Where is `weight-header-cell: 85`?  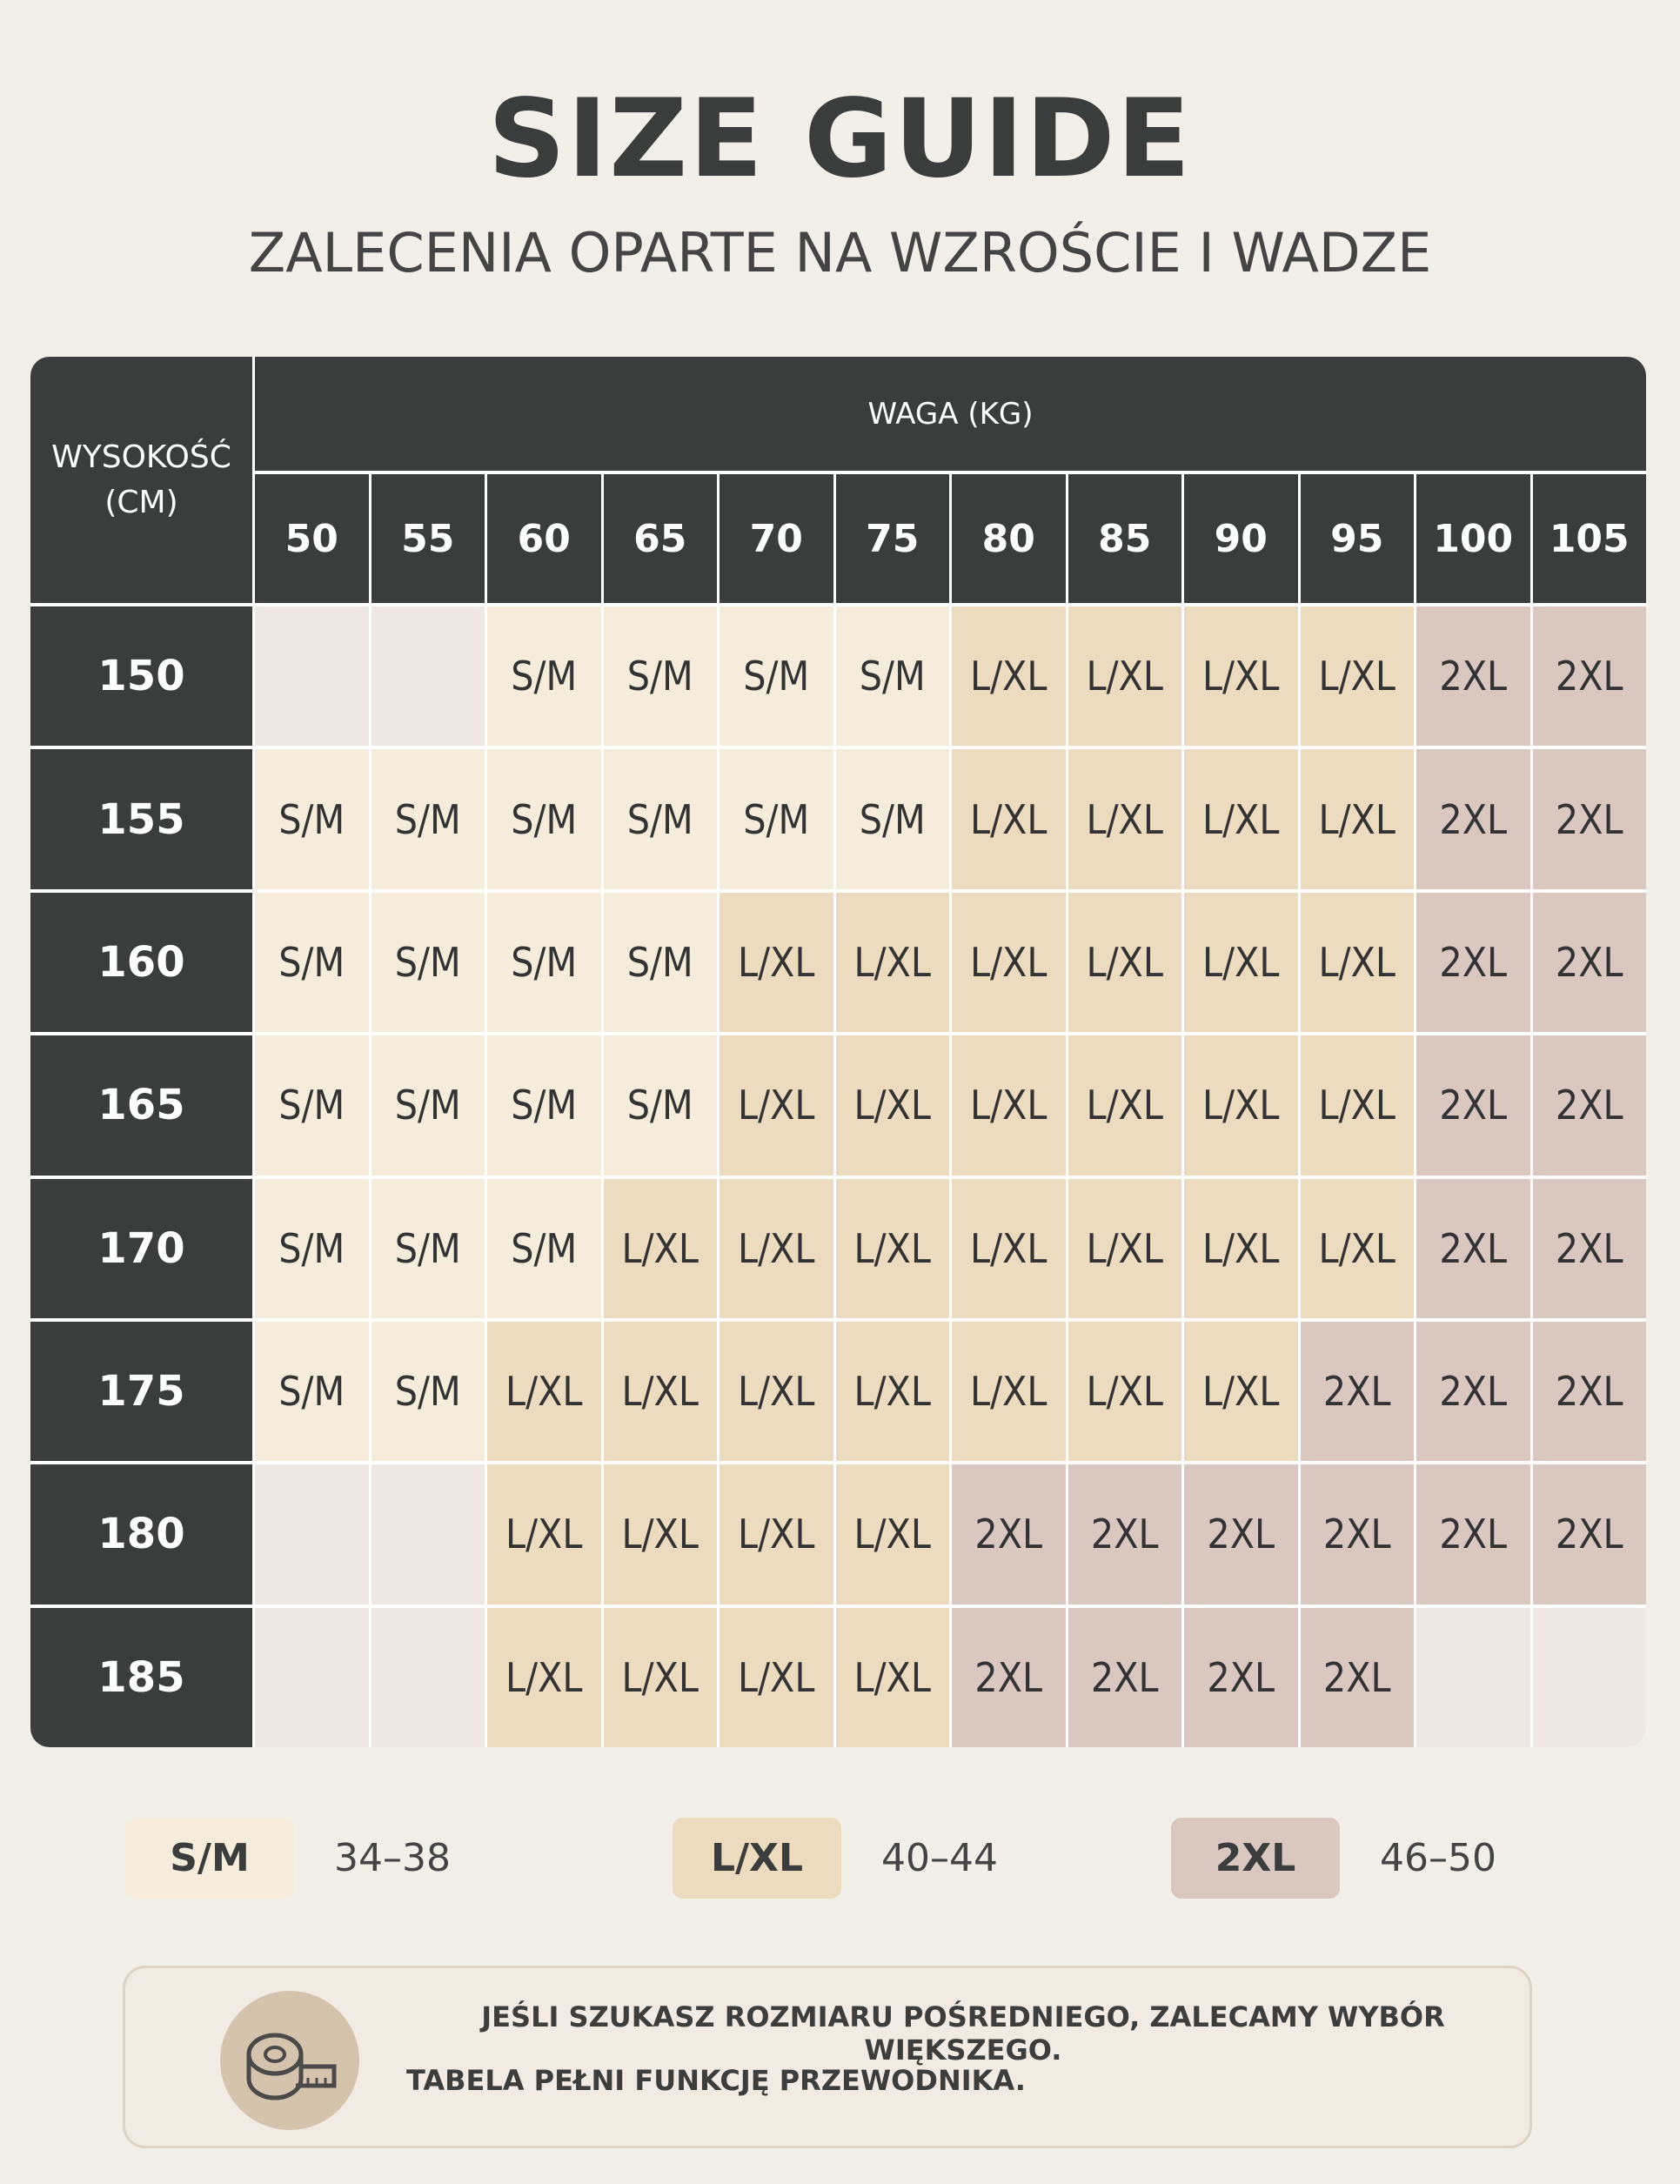 weight-header-cell: 85 is located at coordinates (1124, 538).